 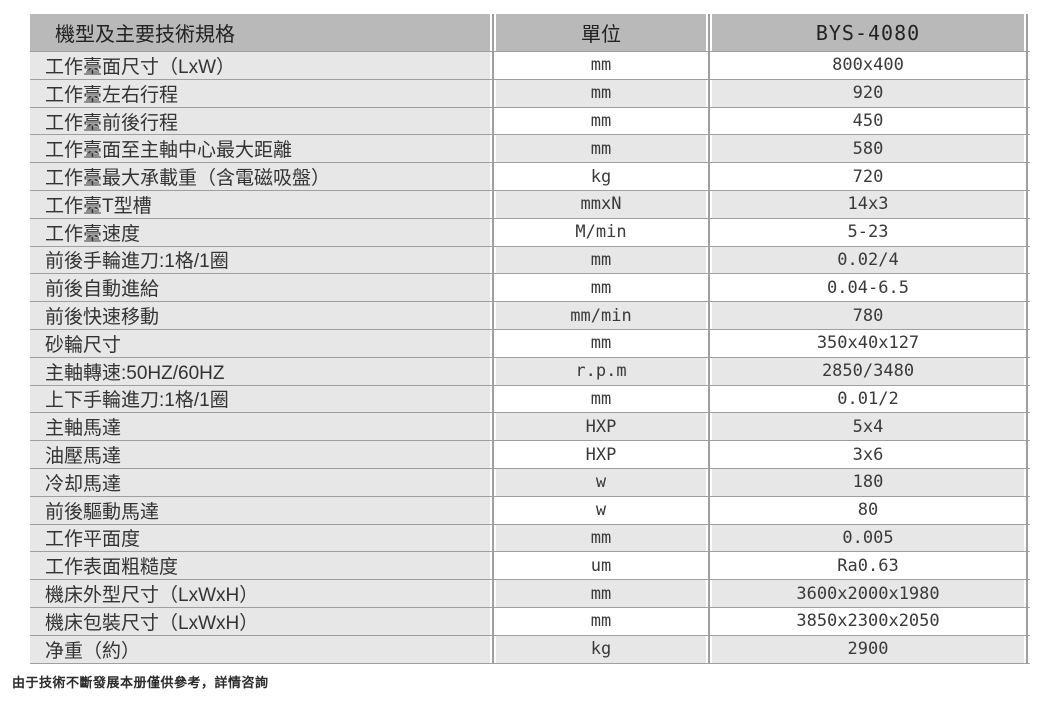 What do you see at coordinates (260, 121) in the screenshot?
I see `spec-label-cell: 工作臺前後行程` at bounding box center [260, 121].